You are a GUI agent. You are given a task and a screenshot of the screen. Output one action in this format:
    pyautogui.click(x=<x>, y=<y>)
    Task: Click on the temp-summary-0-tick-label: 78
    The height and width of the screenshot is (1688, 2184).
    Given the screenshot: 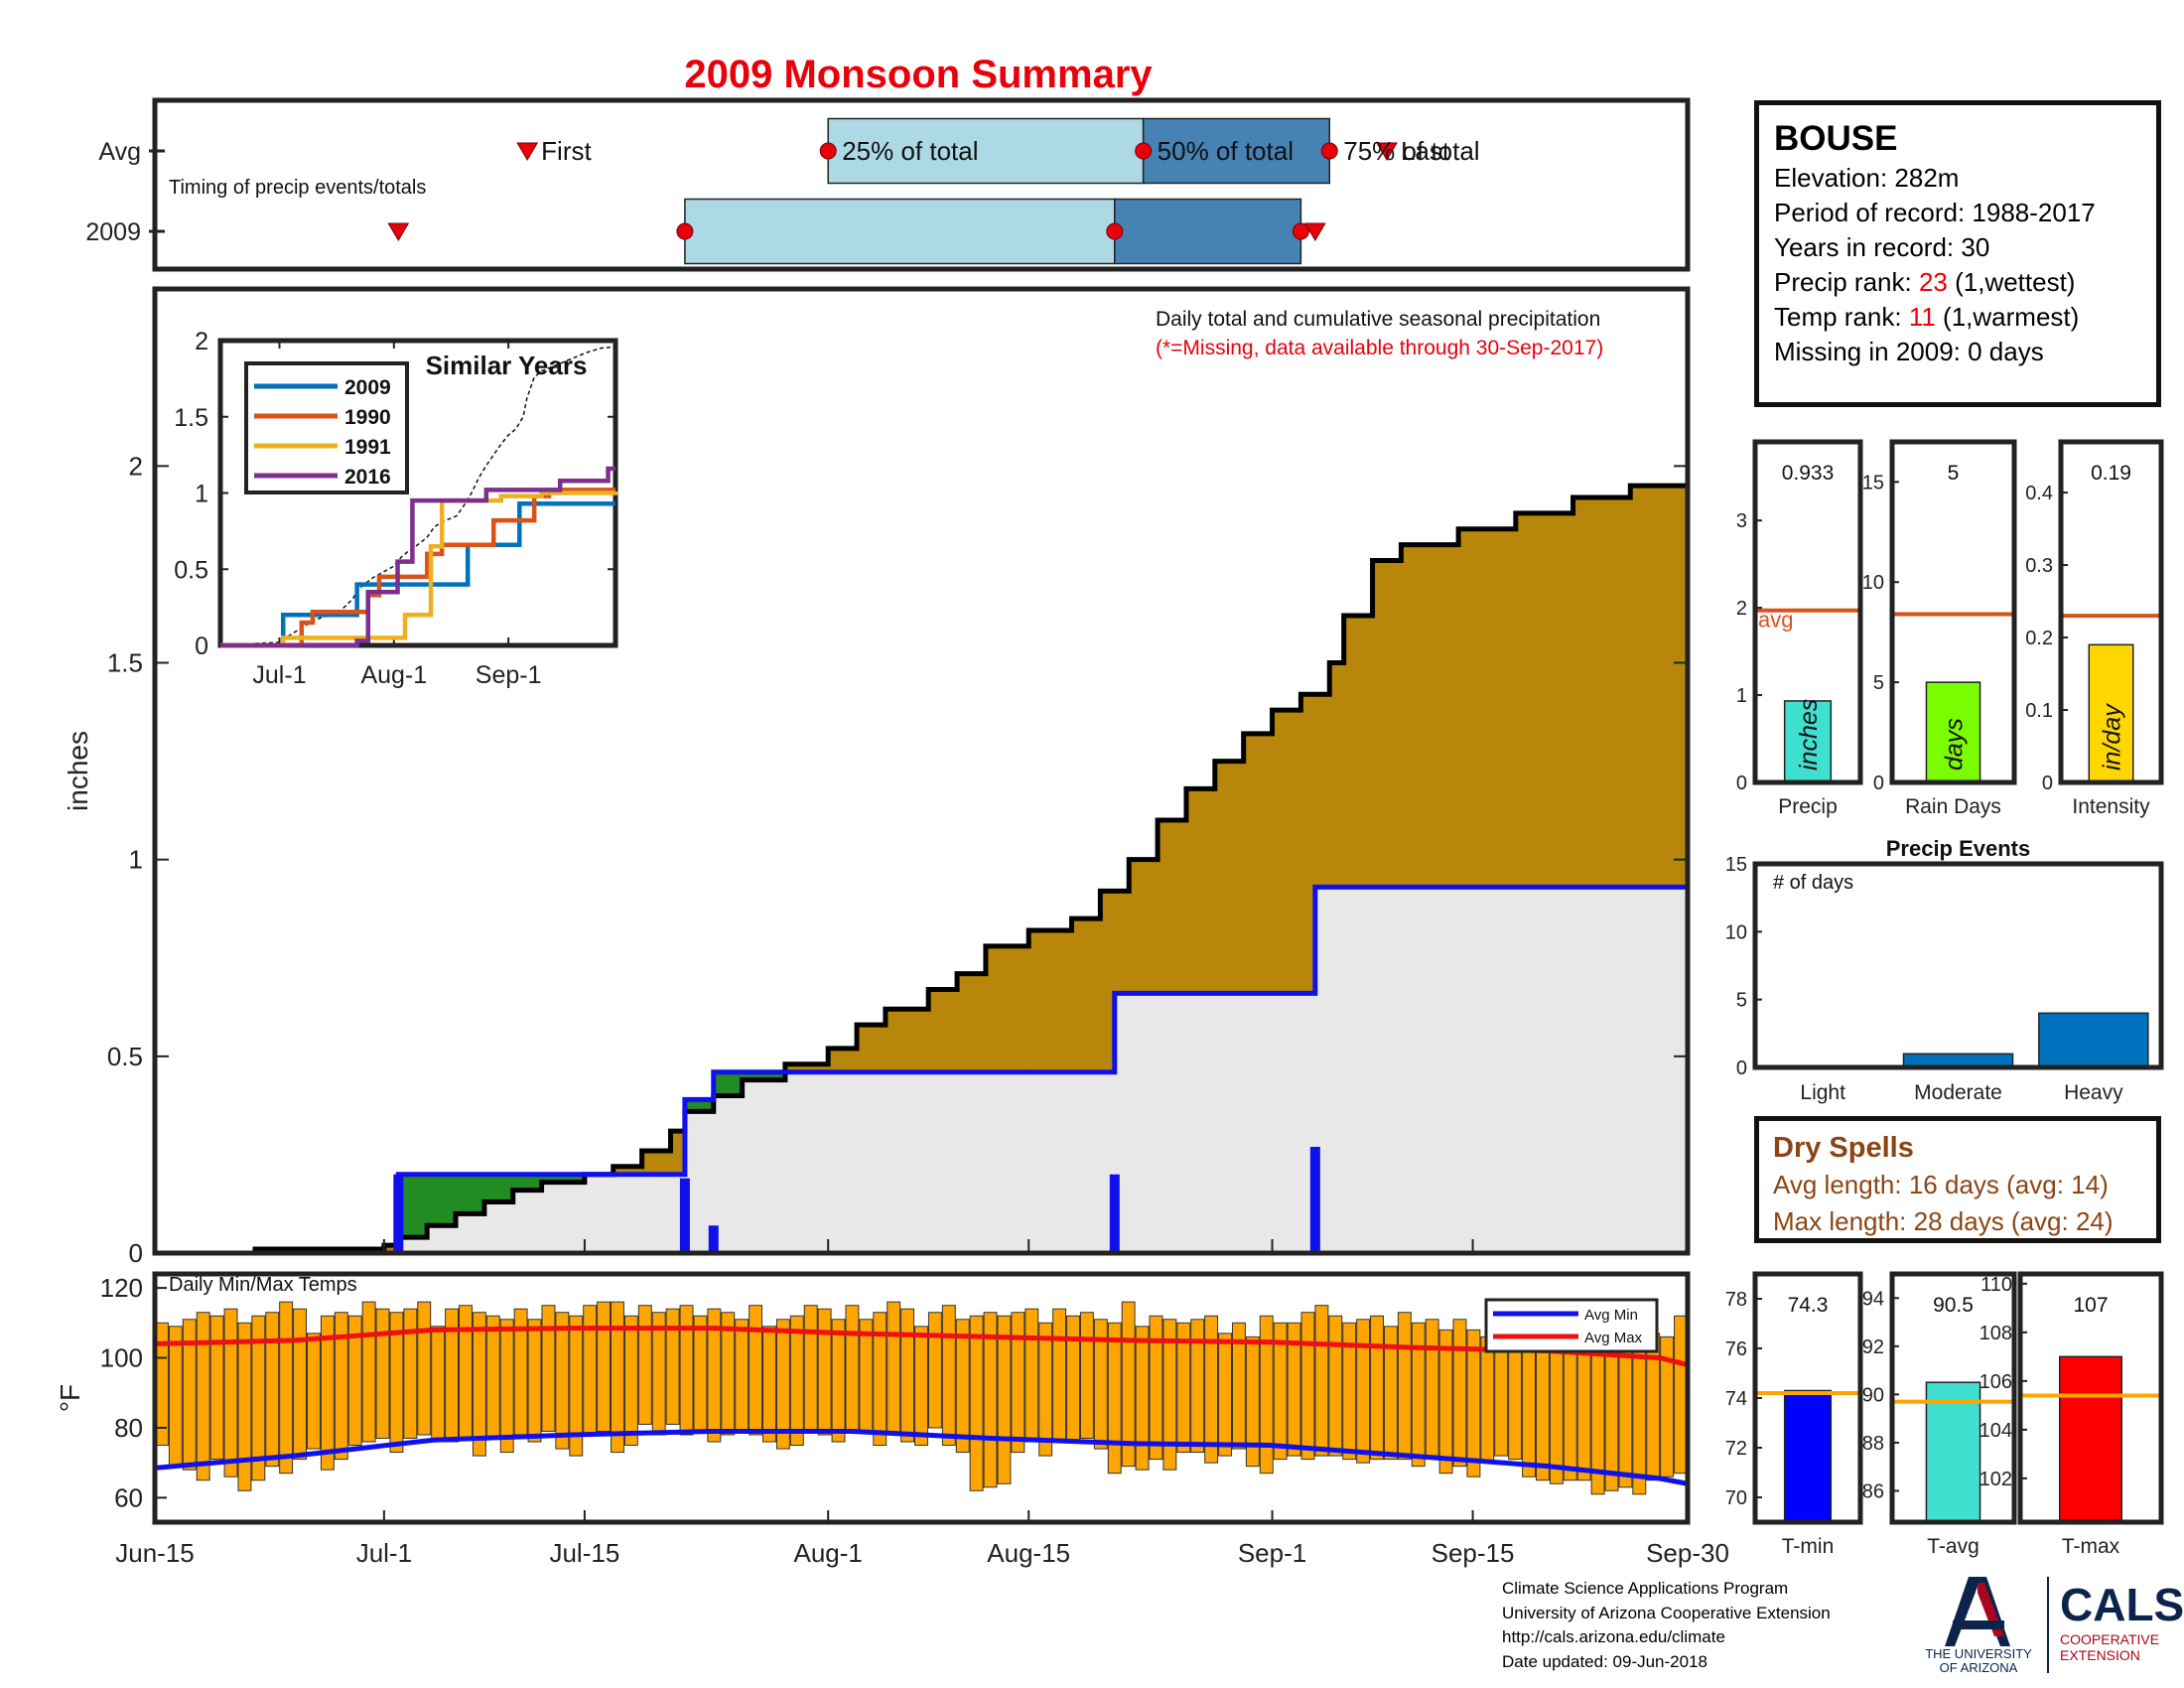 What is the action you would take?
    pyautogui.click(x=1736, y=1300)
    